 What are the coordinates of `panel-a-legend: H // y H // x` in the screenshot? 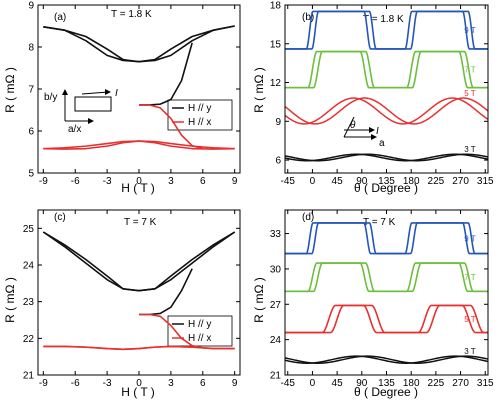 It's located at (200, 115).